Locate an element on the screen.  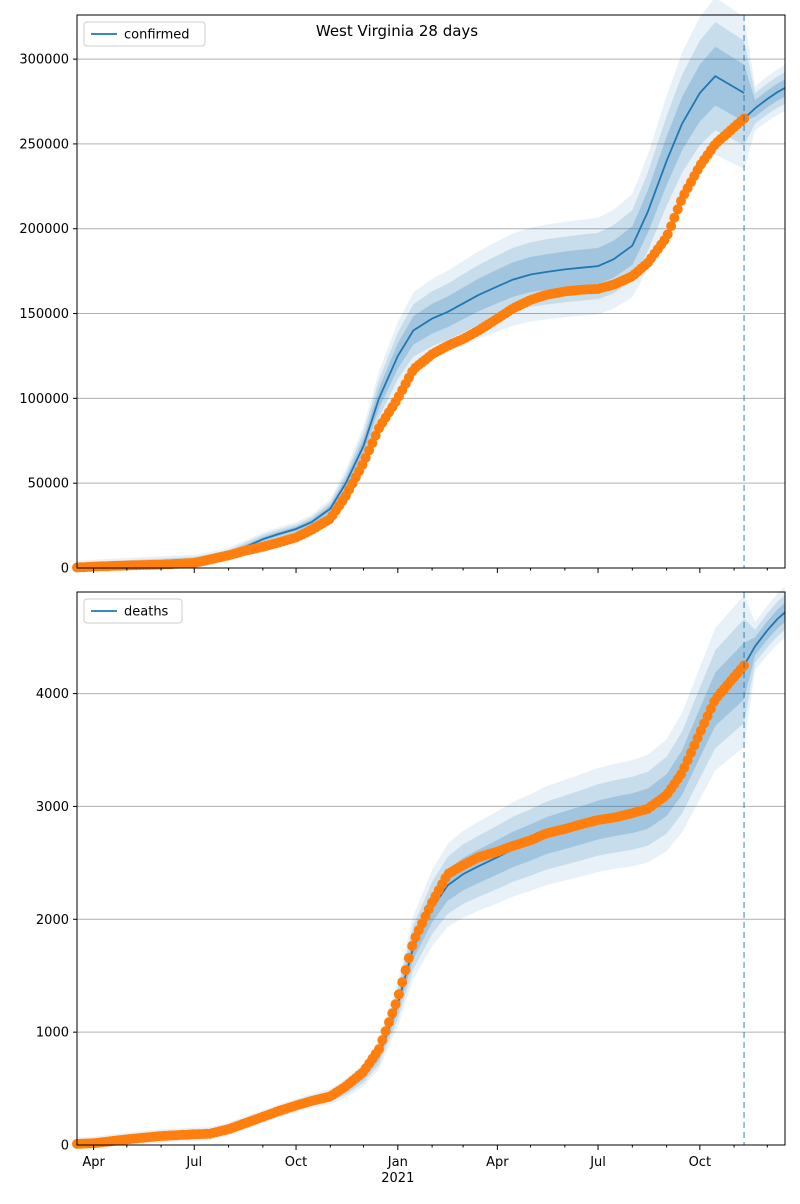
y-tick-label: 1000 is located at coordinates (52, 1033).